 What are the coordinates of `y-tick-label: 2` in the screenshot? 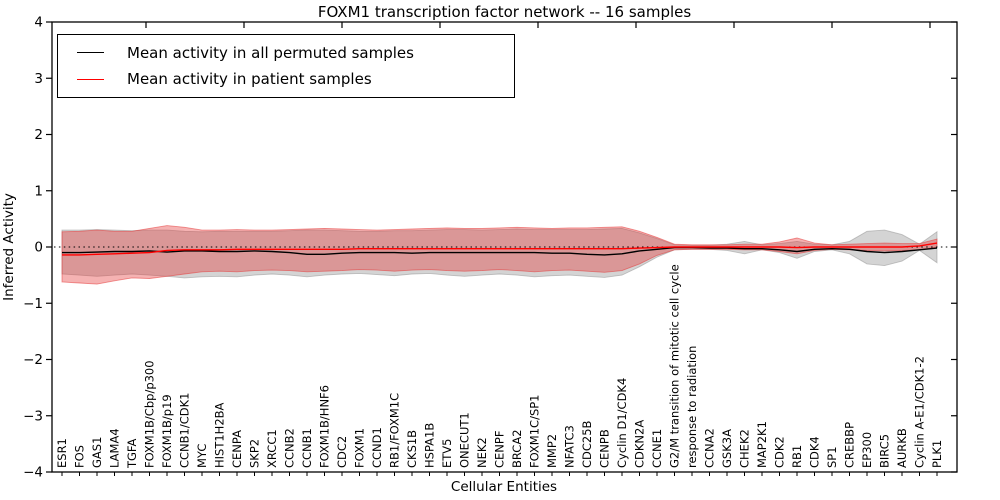 It's located at (38, 135).